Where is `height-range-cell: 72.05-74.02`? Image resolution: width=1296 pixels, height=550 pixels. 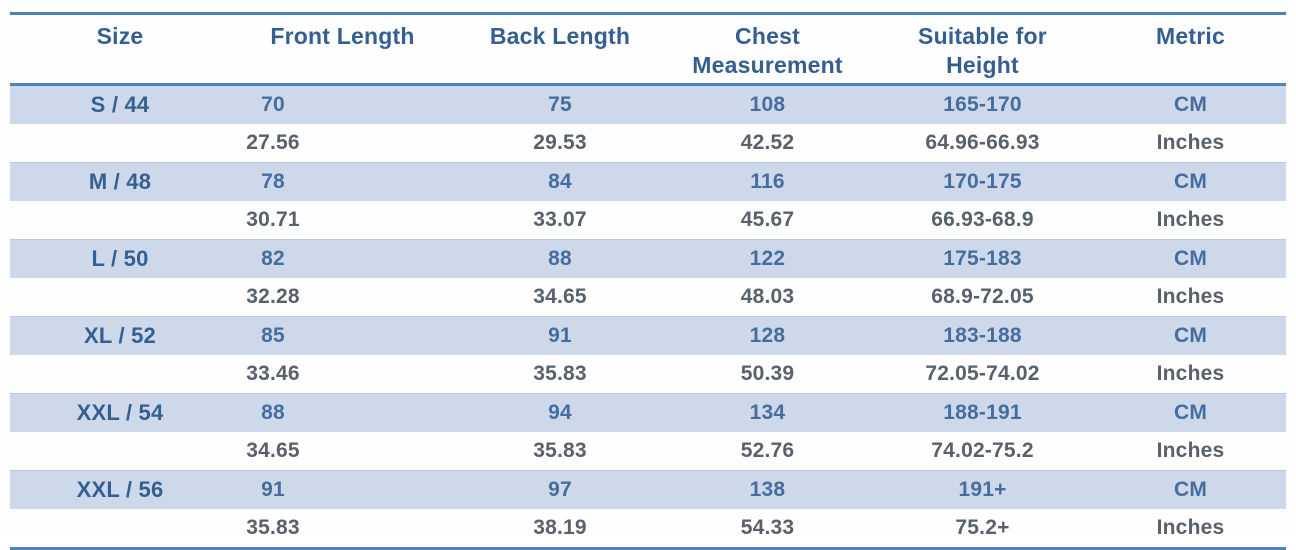
height-range-cell: 72.05-74.02 is located at coordinates (982, 373).